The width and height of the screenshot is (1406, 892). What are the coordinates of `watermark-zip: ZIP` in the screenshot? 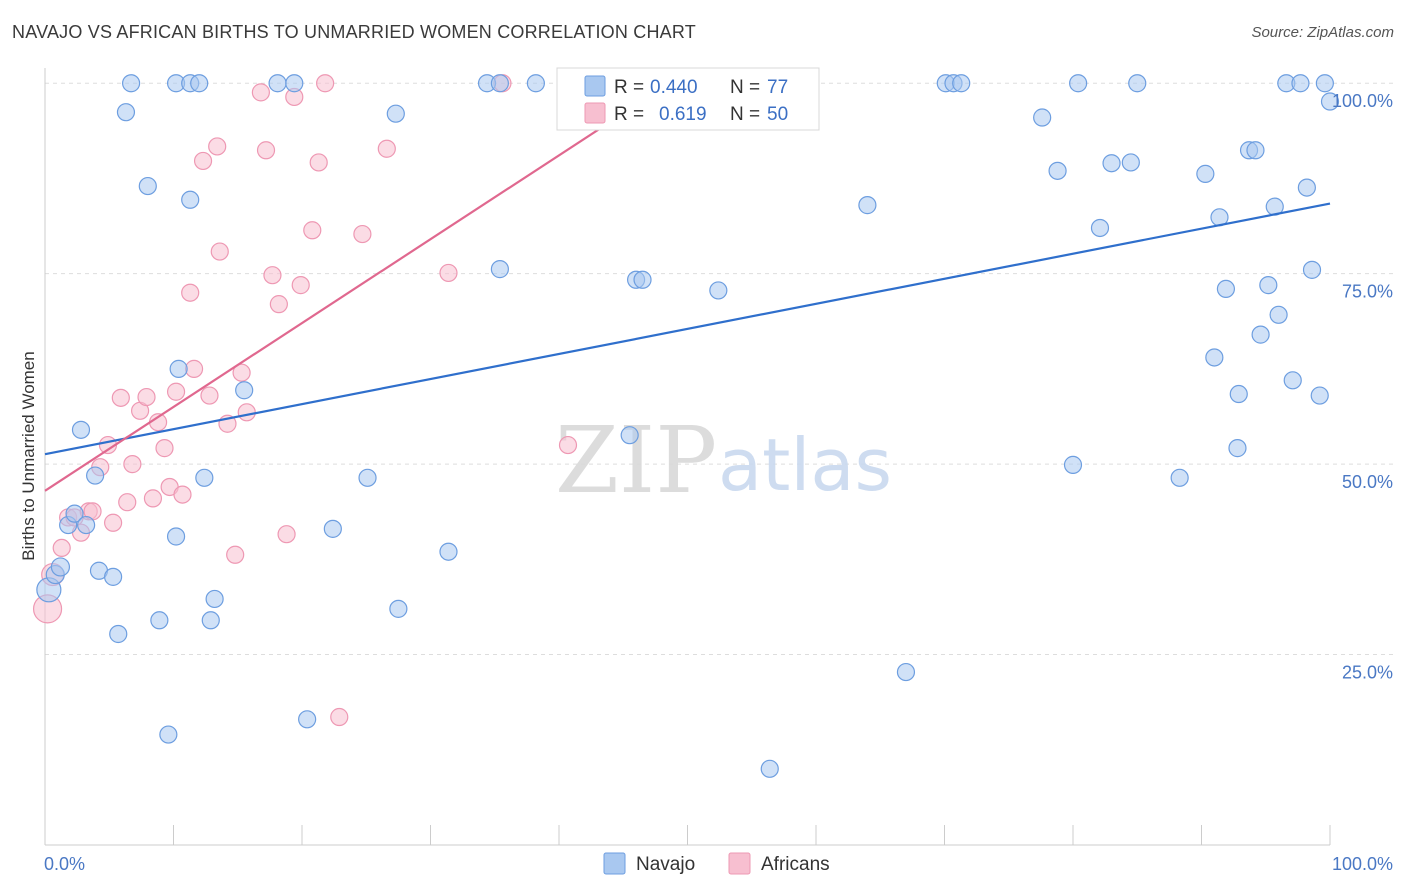 It's located at (636, 460).